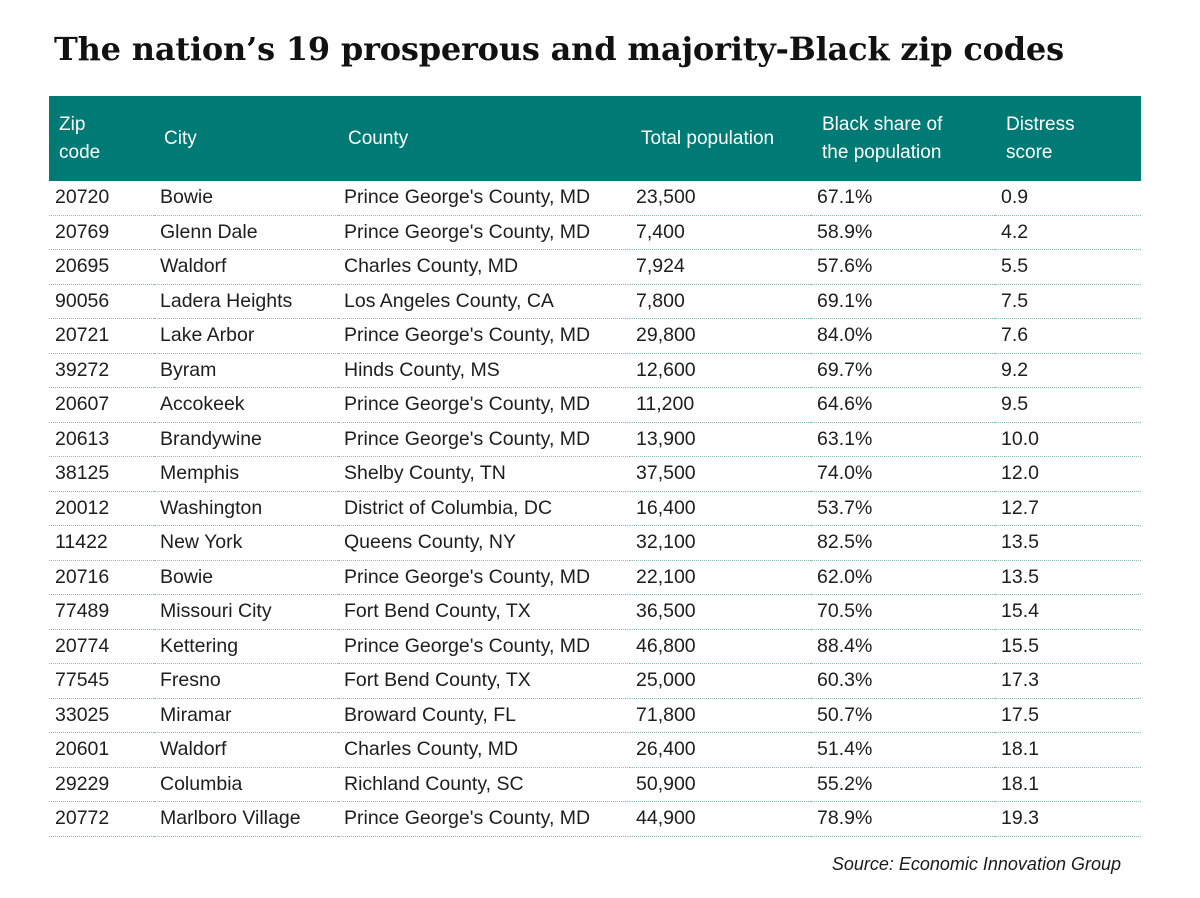 This screenshot has height=898, width=1200. Describe the element at coordinates (720, 336) in the screenshot. I see `population-cell: 29,800` at that location.